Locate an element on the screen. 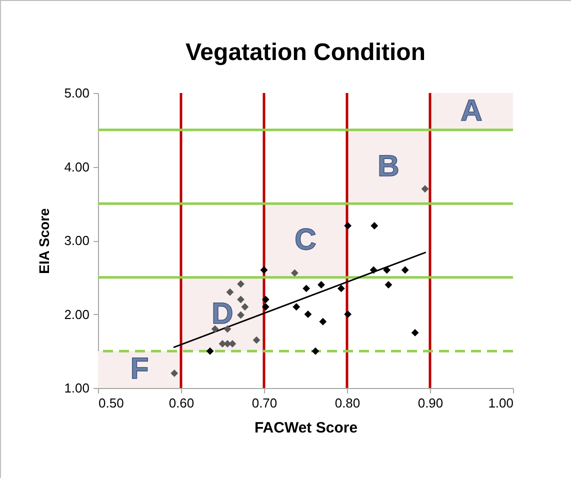 The width and height of the screenshot is (573, 480). x-tick-label: 0.60 is located at coordinates (181, 403).